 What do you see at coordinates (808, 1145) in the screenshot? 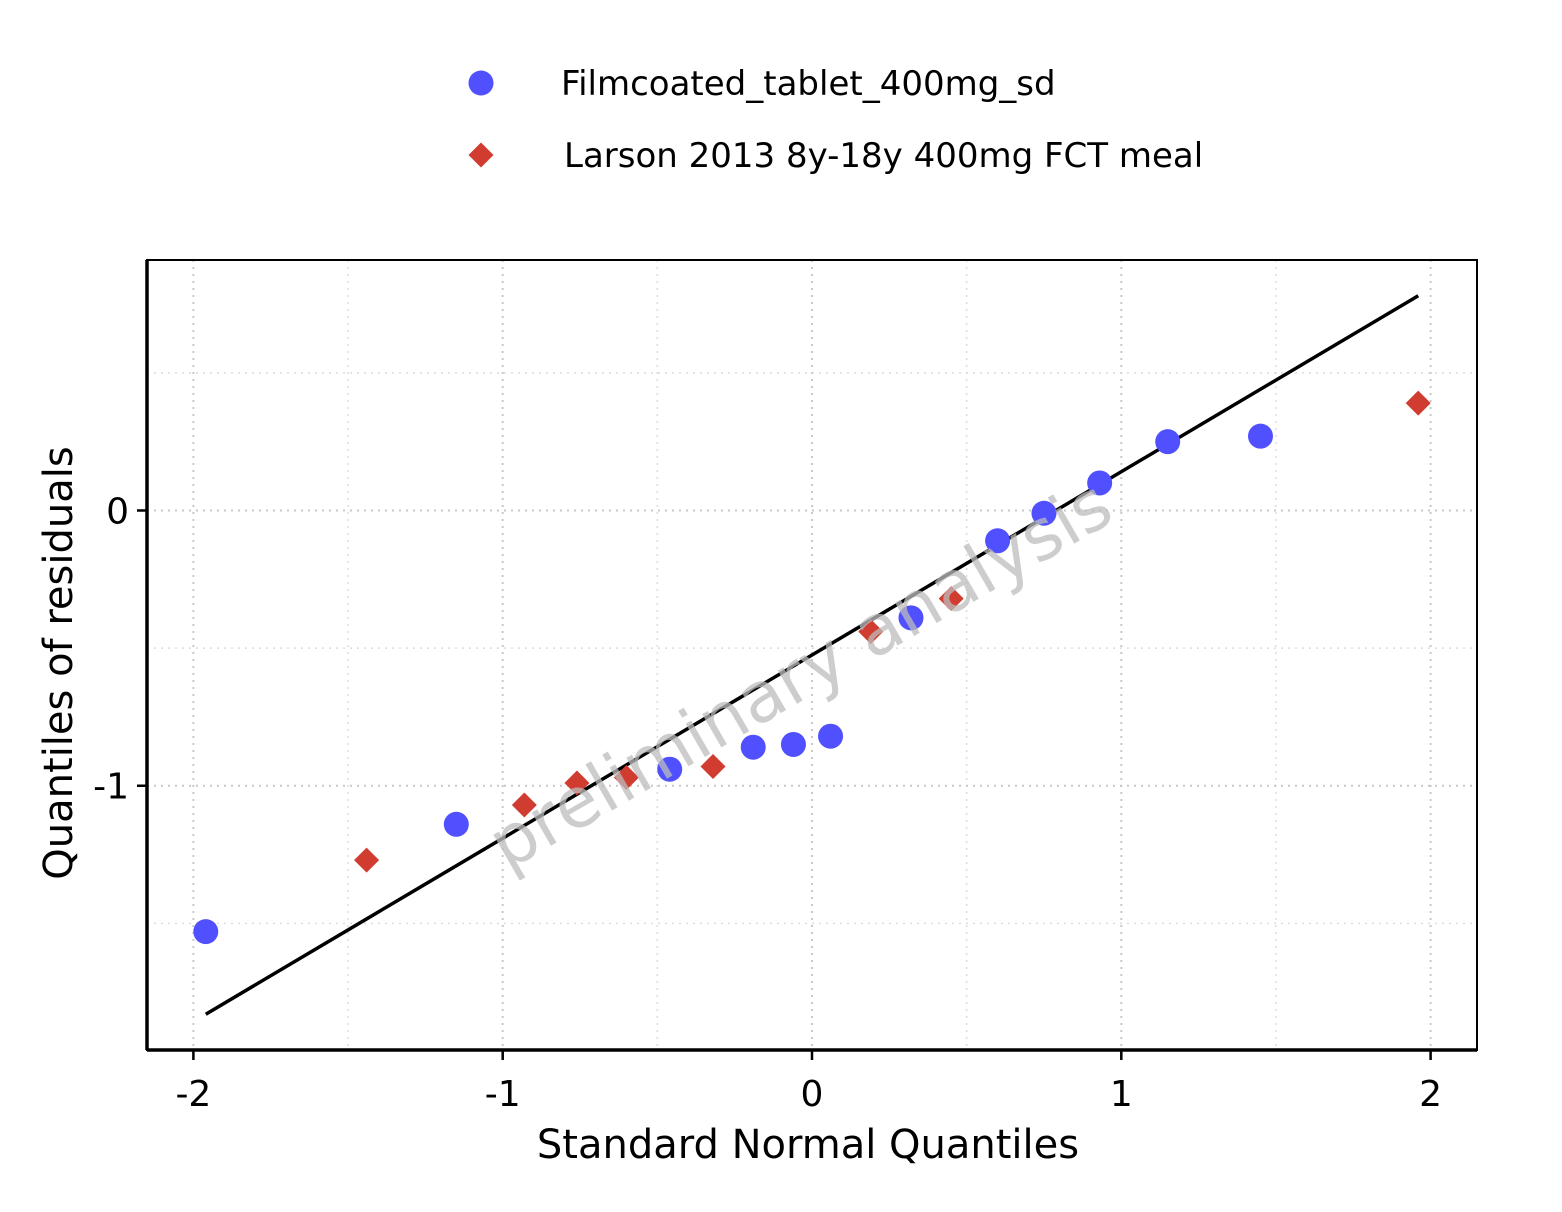
I see `x-axis-title: Standard Normal Quantiles` at bounding box center [808, 1145].